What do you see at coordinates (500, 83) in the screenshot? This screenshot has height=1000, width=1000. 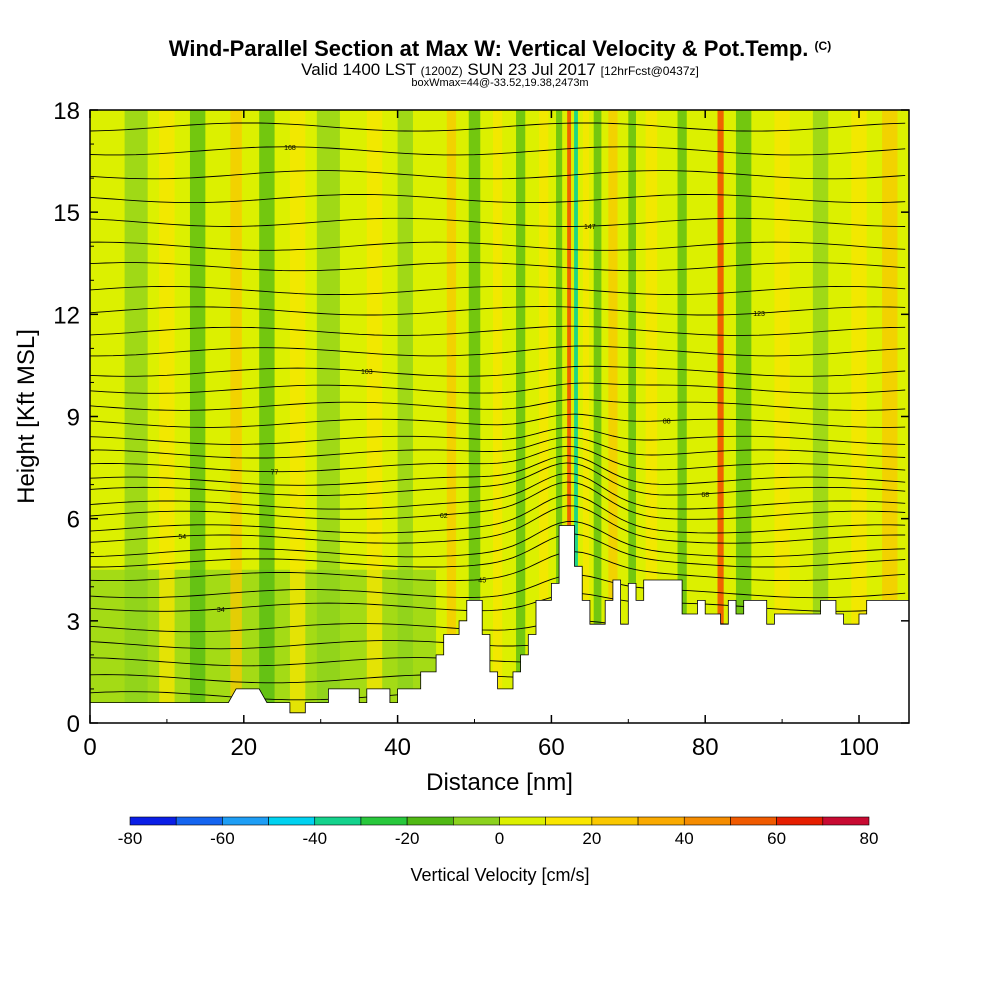 I see `box-info: boxWmax=44@-33.52,19.38,2473m` at bounding box center [500, 83].